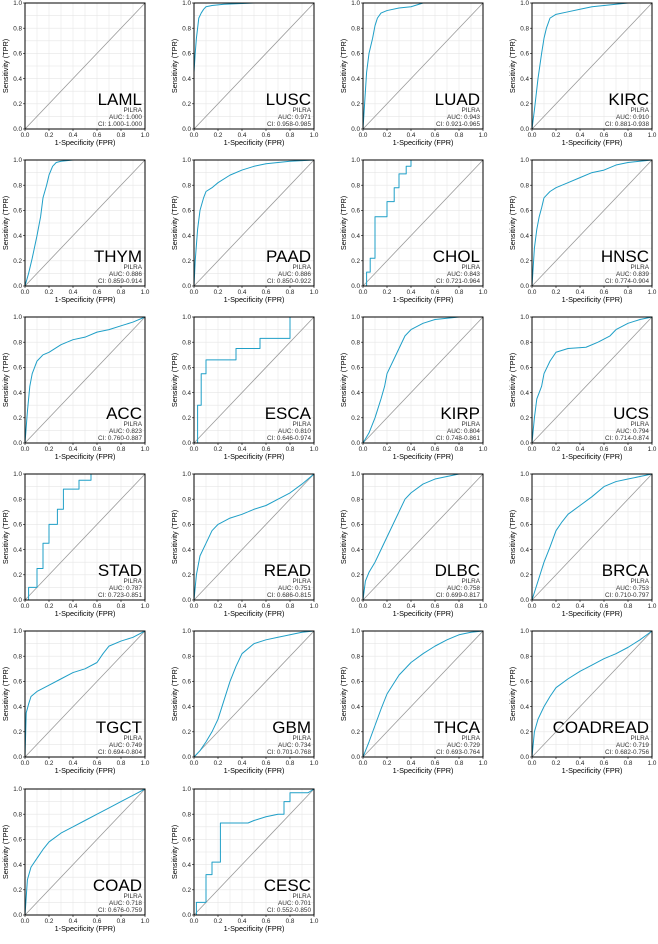 The image size is (658, 944). What do you see at coordinates (458, 281) in the screenshot?
I see `ci-label: CI: 0.721-0.964` at bounding box center [458, 281].